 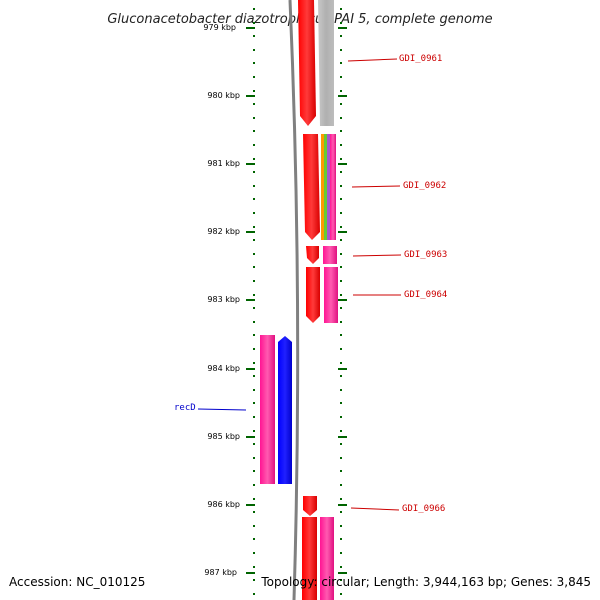 What do you see at coordinates (331, 295) in the screenshot?
I see `gene-gdi-0964-feature` at bounding box center [331, 295].